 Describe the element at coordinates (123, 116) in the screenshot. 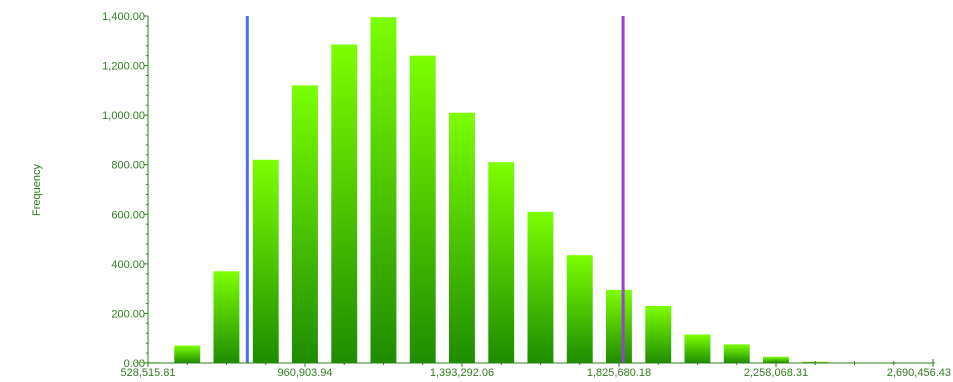

I see `y-tick-label: 1,000.00` at that location.